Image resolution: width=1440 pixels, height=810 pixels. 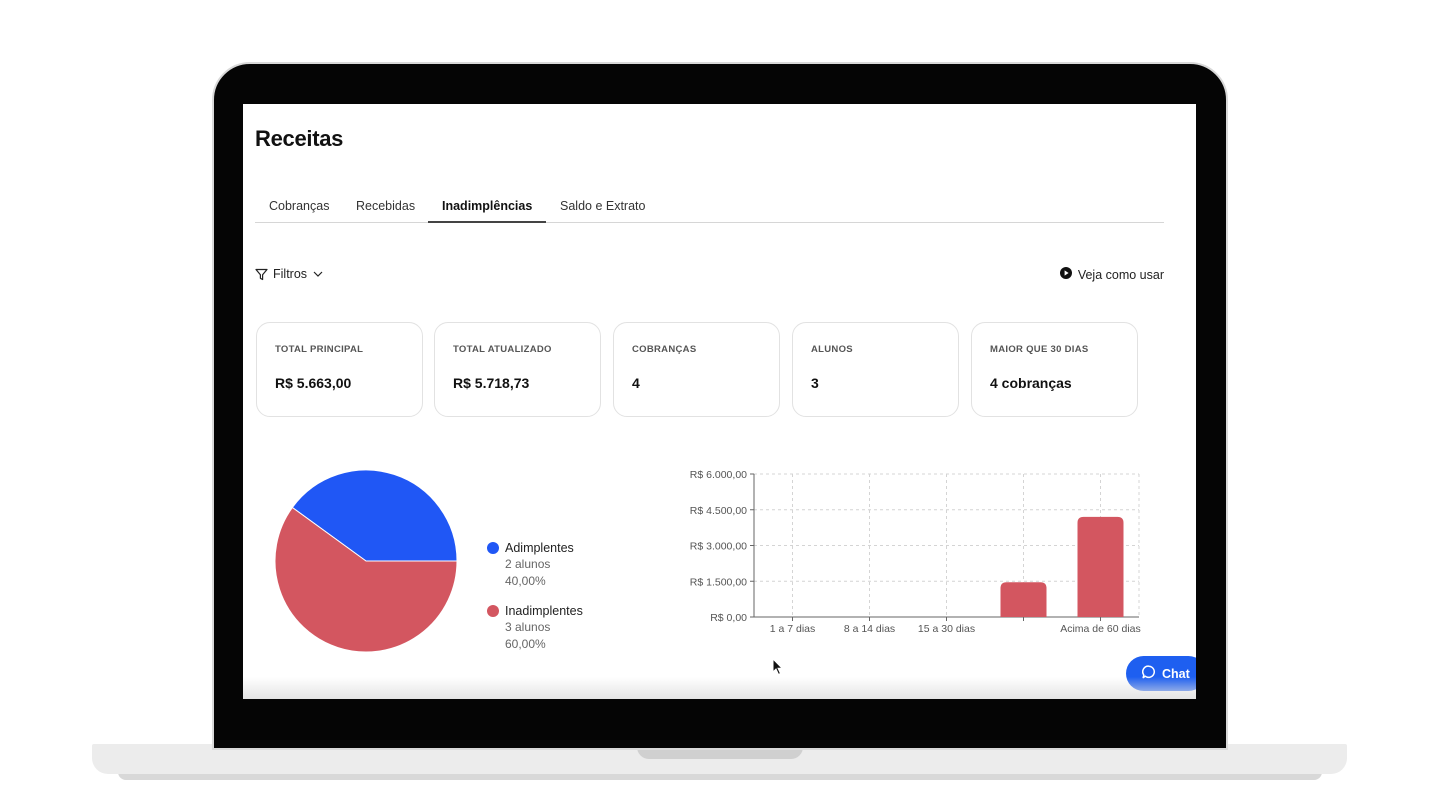 What do you see at coordinates (525, 644) in the screenshot?
I see `legend-percent: 60,00%` at bounding box center [525, 644].